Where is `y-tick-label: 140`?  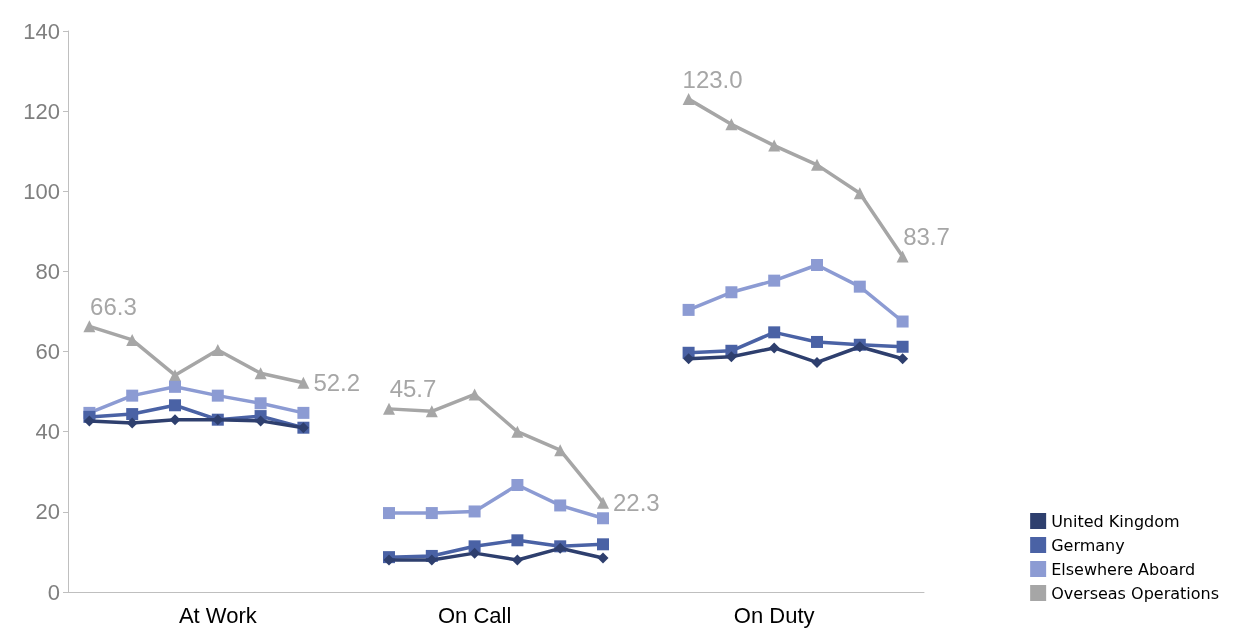
y-tick-label: 140 is located at coordinates (41, 31).